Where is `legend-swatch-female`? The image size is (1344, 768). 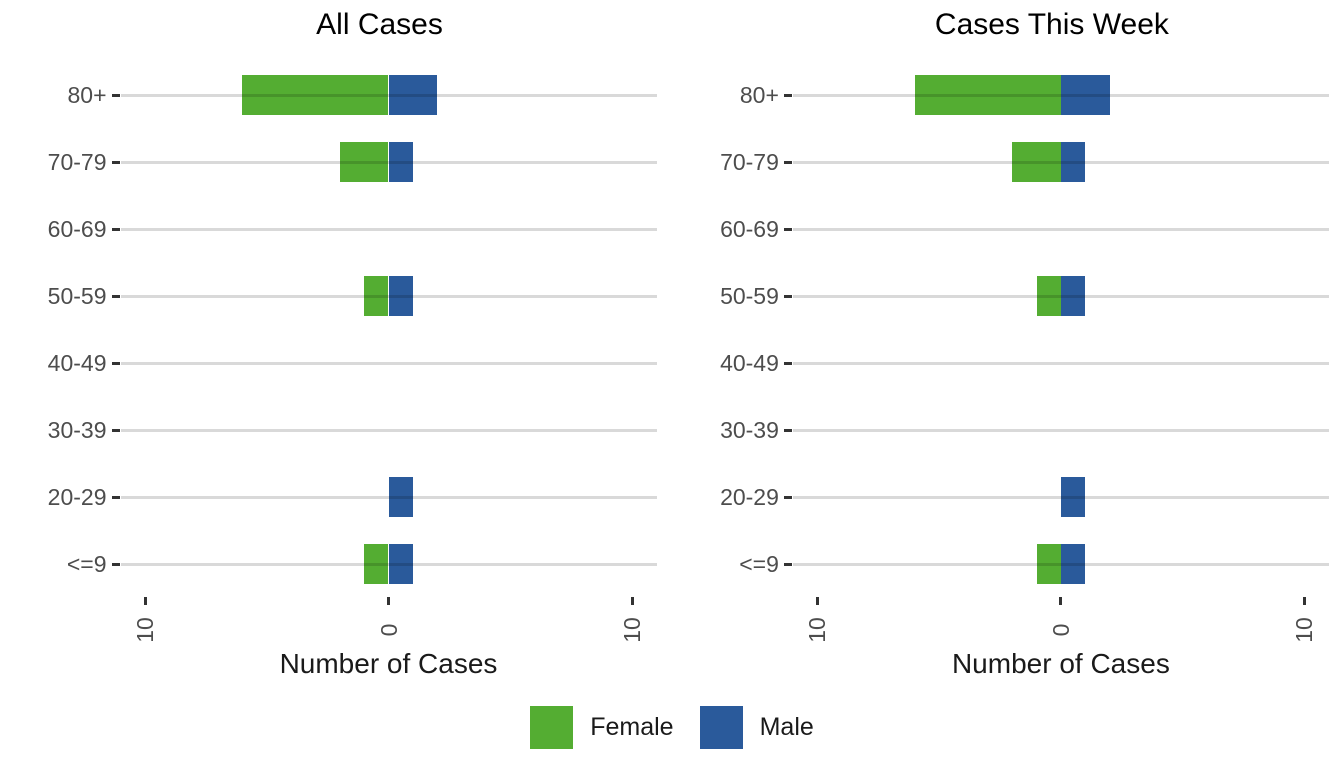
legend-swatch-female is located at coordinates (552, 727).